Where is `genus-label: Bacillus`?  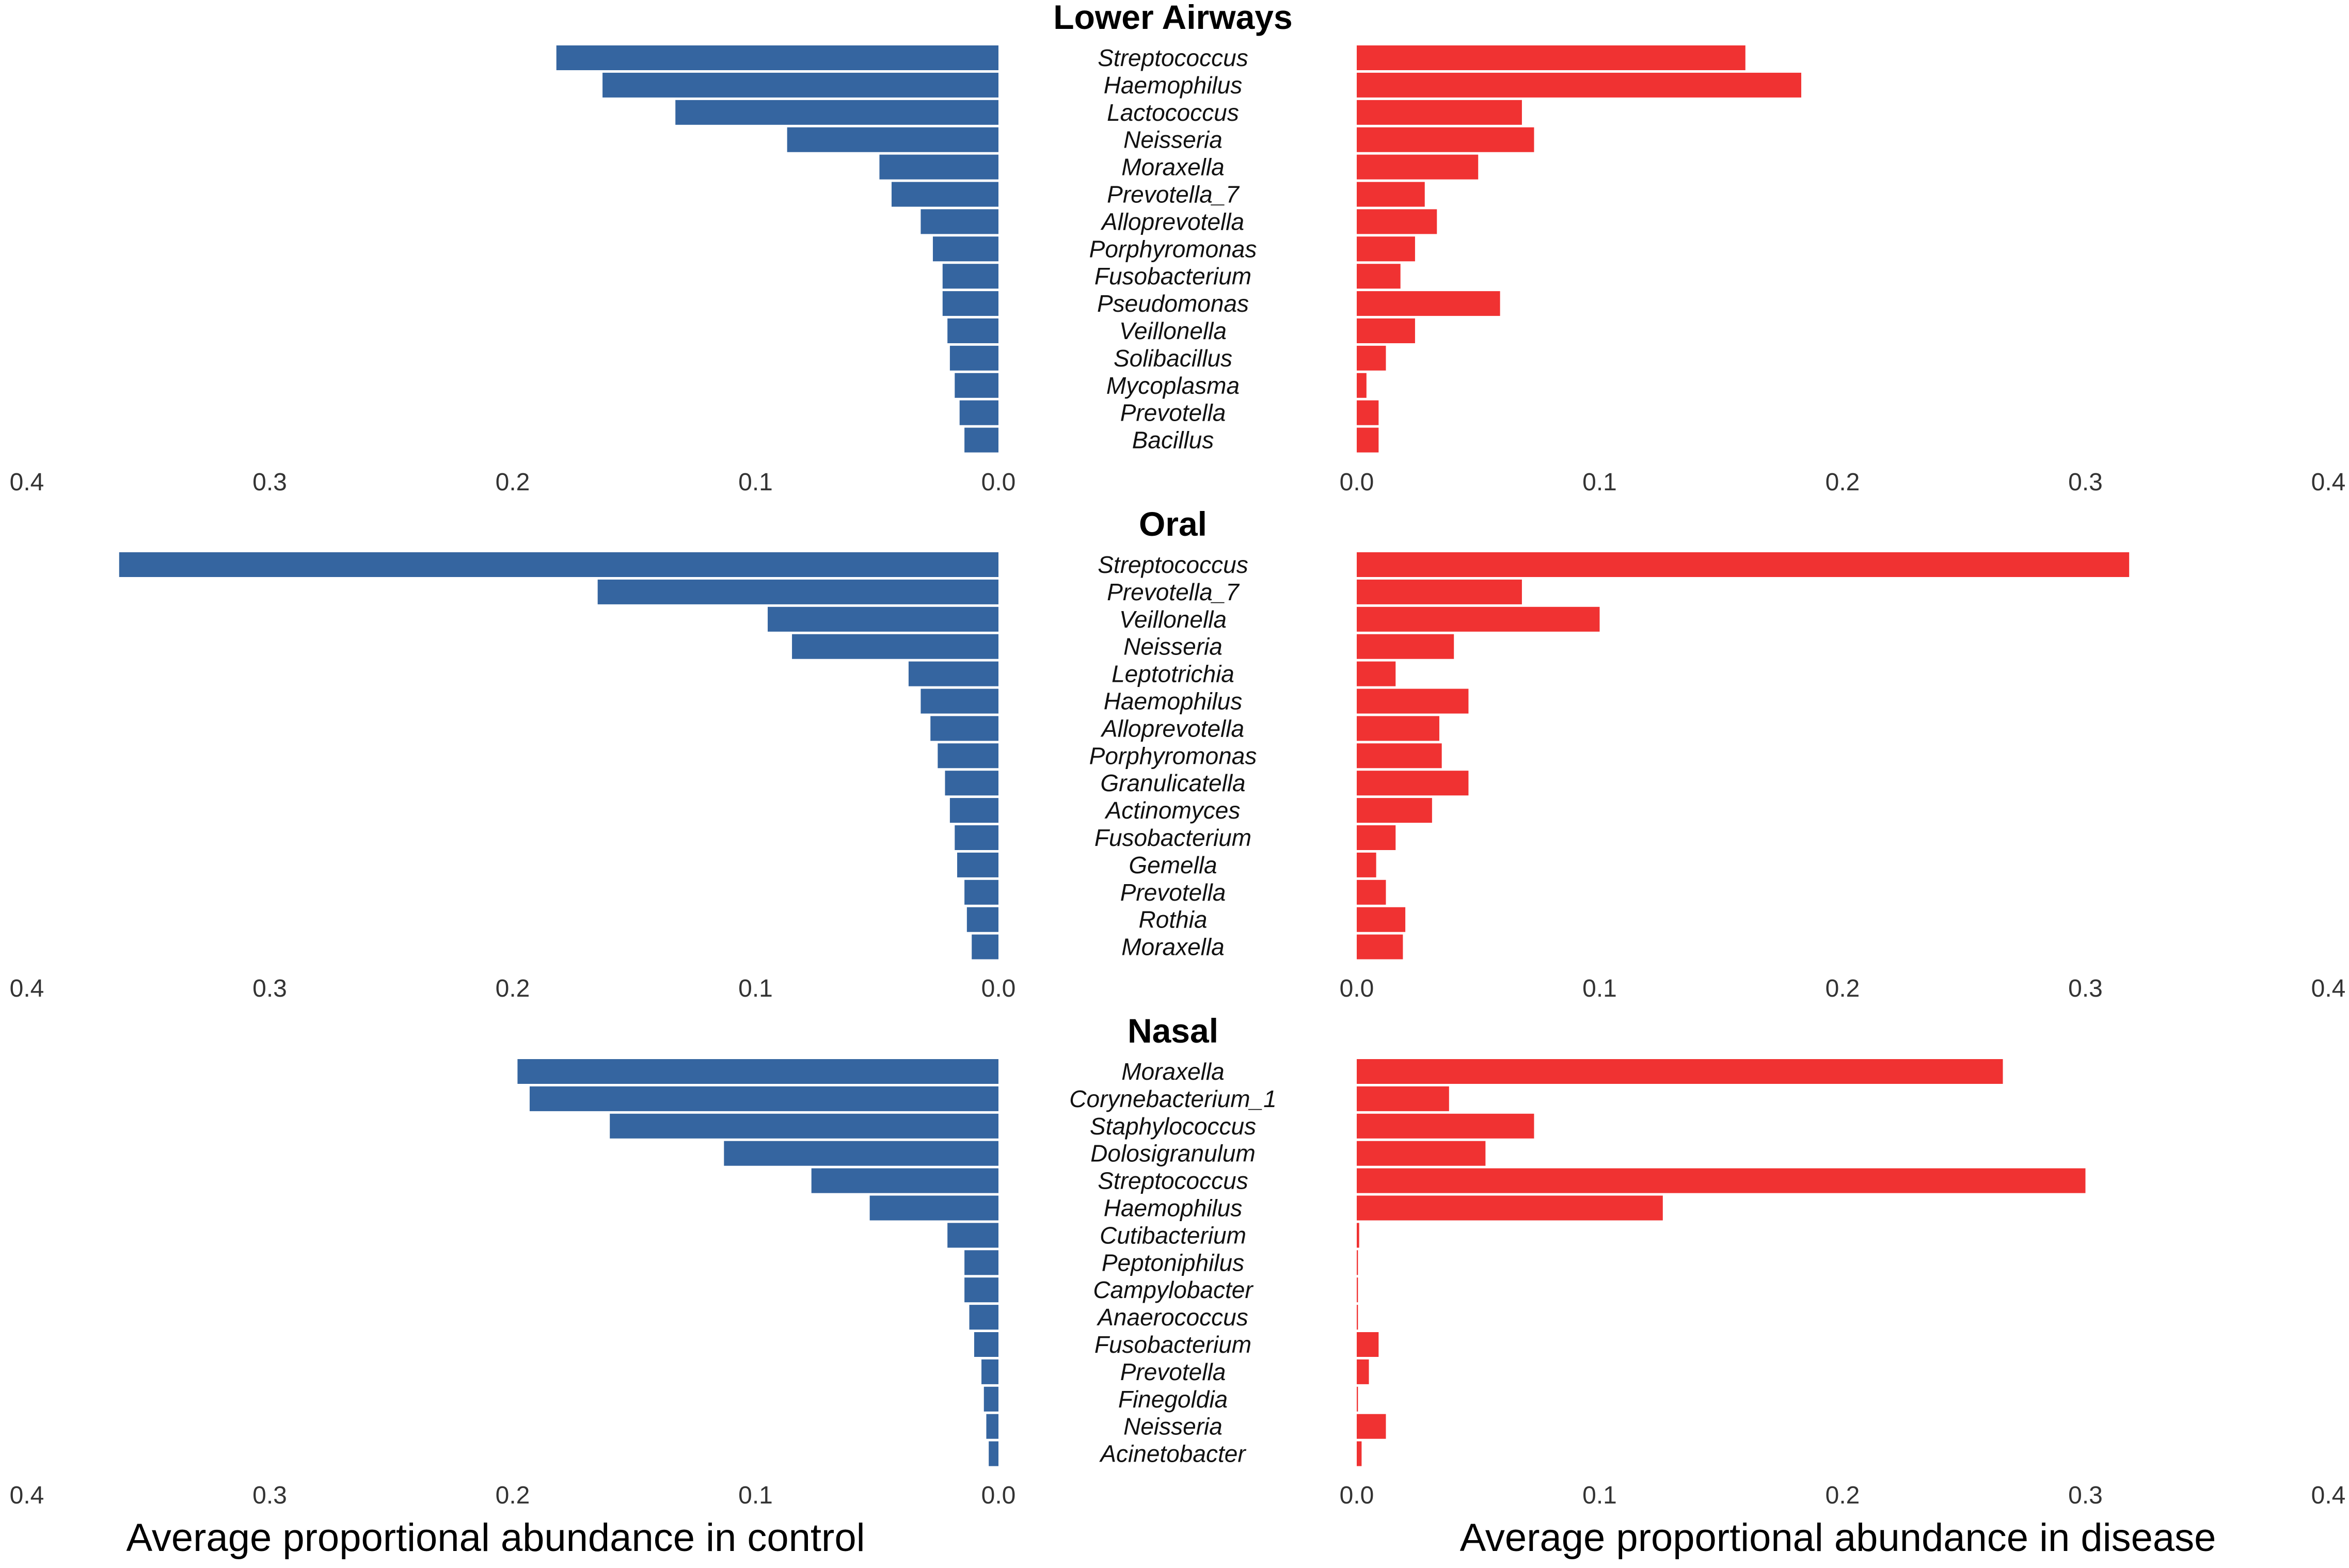 genus-label: Bacillus is located at coordinates (1173, 440).